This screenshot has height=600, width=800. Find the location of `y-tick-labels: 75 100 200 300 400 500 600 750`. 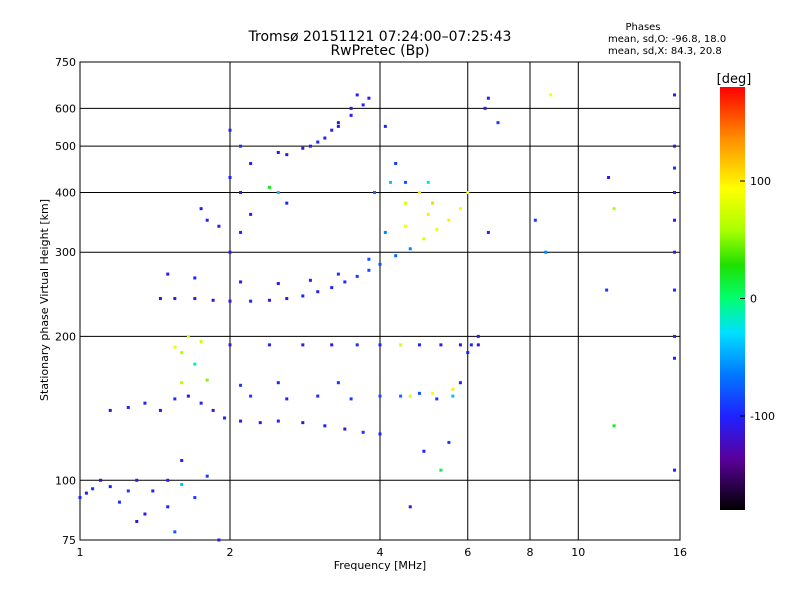

y-tick-labels: 75 100 200 300 400 500 600 750 is located at coordinates (65, 301).